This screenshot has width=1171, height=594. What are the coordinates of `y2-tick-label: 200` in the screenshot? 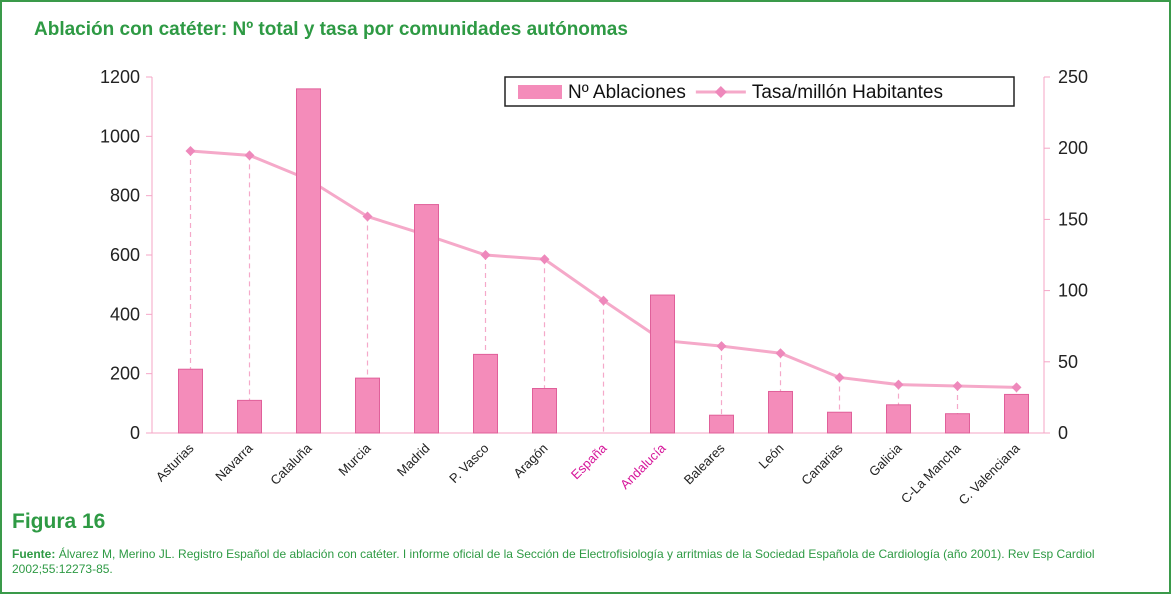 It's located at (1073, 148).